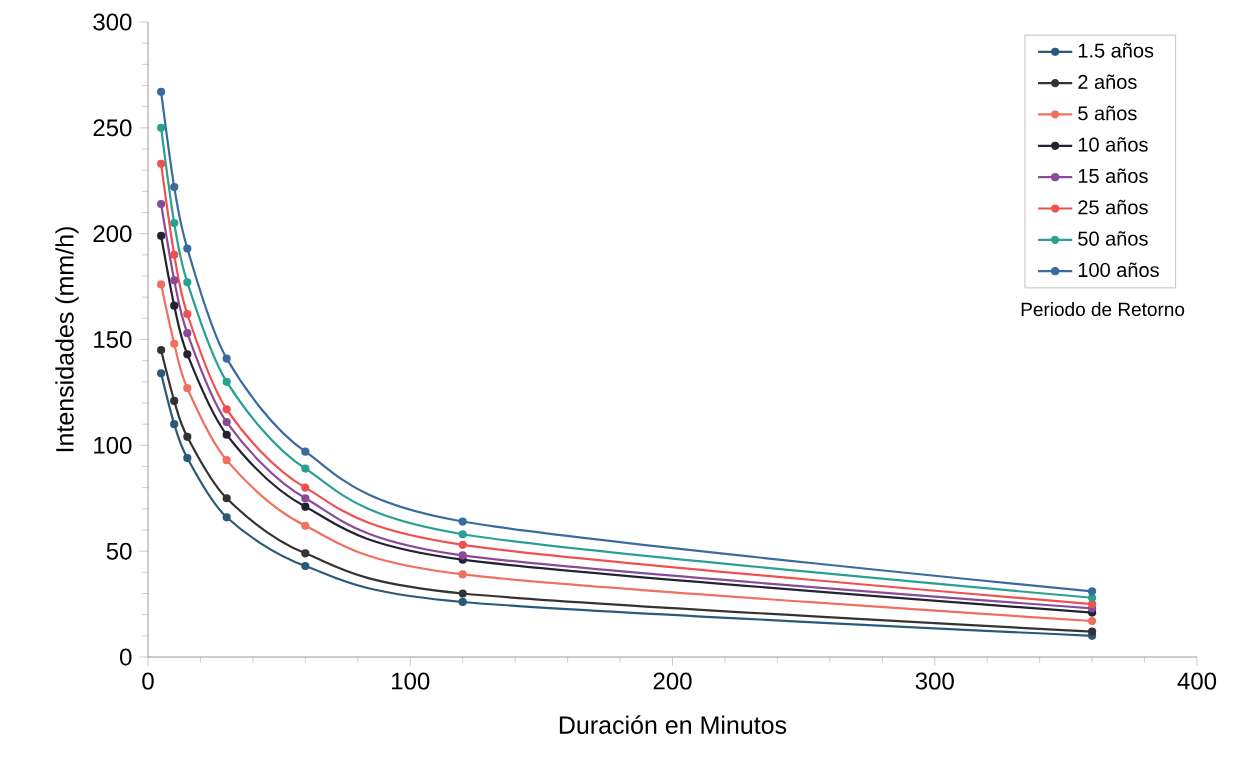 The width and height of the screenshot is (1237, 767). I want to click on x-tick-label: 300, so click(934, 681).